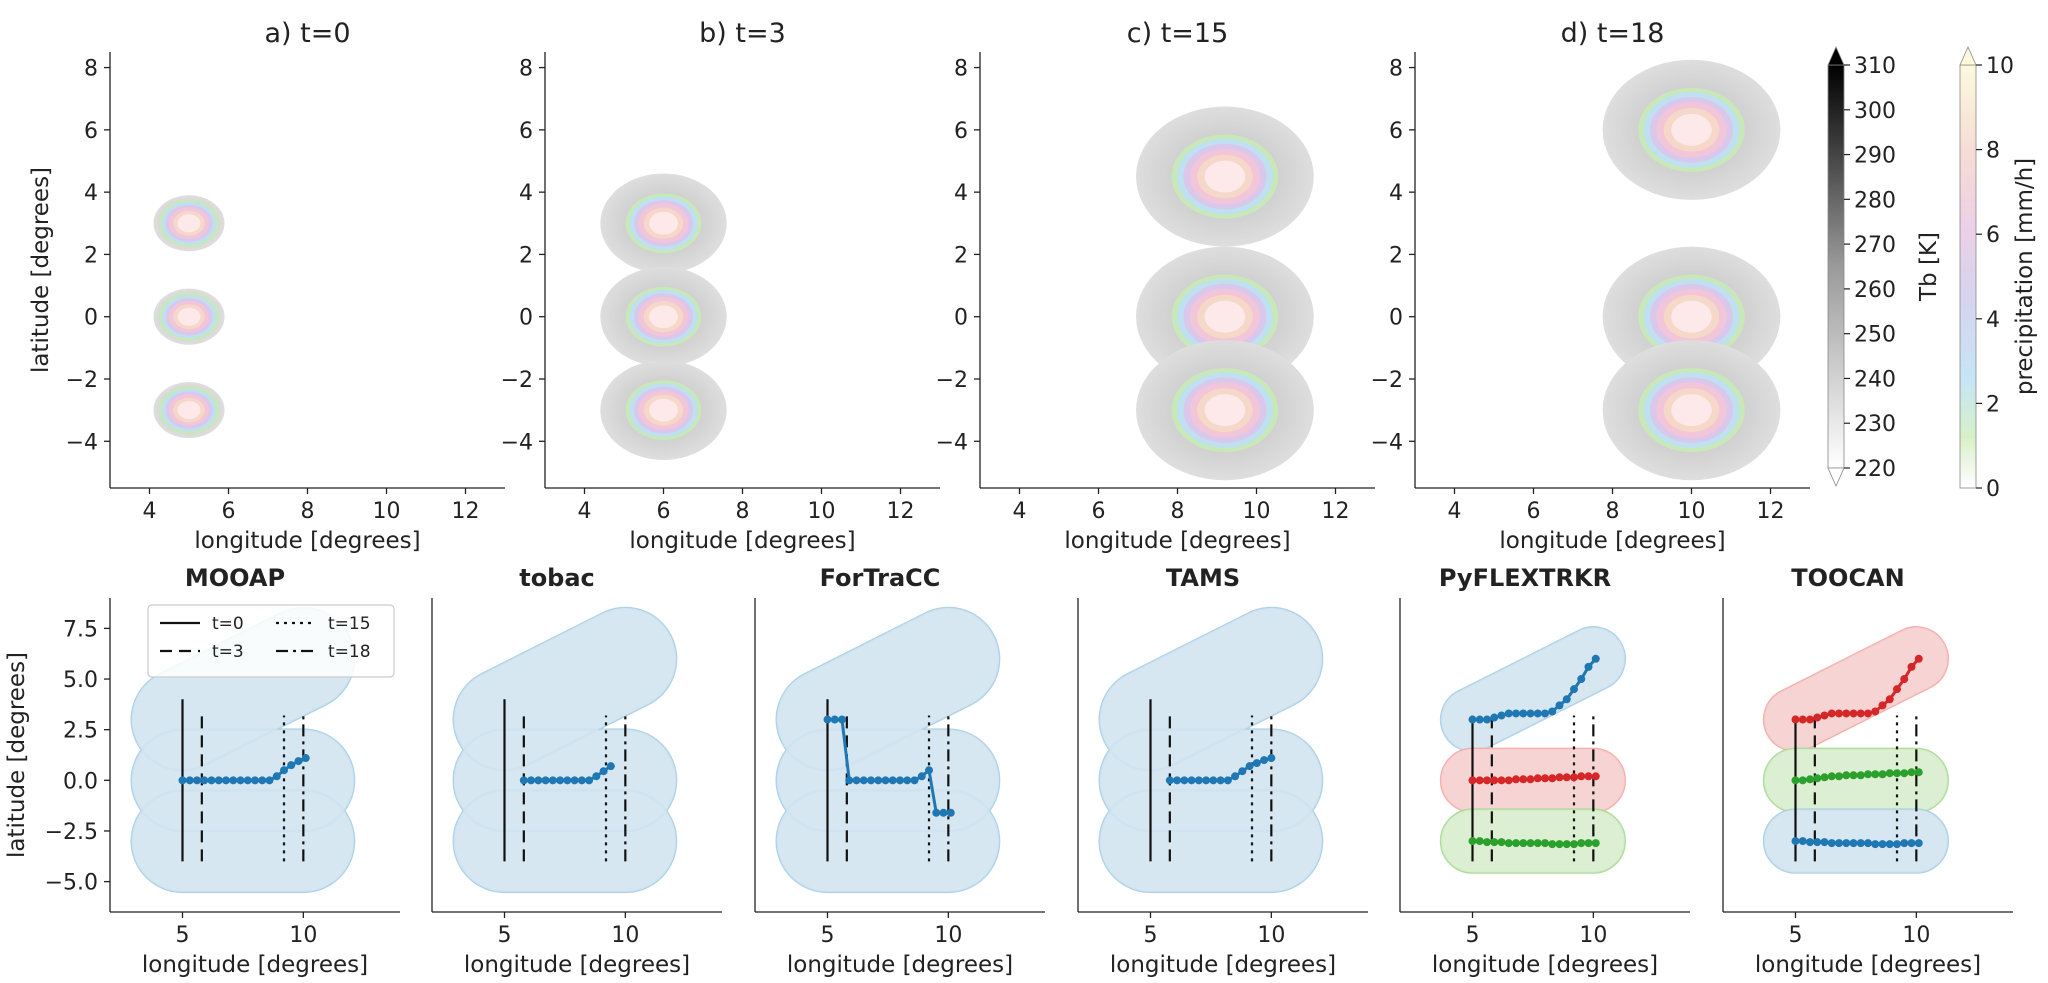 This screenshot has width=2048, height=983. Describe the element at coordinates (517, 380) in the screenshot. I see `y-tick-label: −2` at that location.